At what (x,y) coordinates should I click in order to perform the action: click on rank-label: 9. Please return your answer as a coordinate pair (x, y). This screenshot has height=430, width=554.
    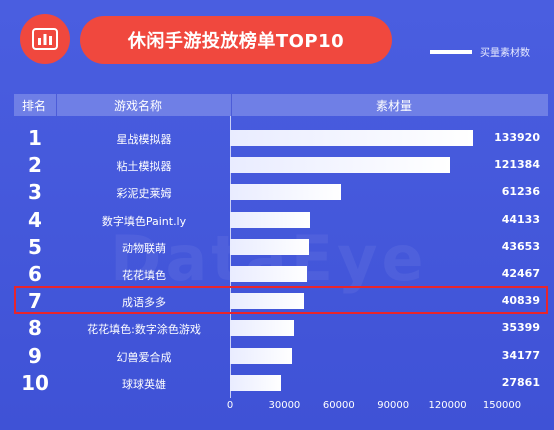
    Looking at the image, I should click on (35, 355).